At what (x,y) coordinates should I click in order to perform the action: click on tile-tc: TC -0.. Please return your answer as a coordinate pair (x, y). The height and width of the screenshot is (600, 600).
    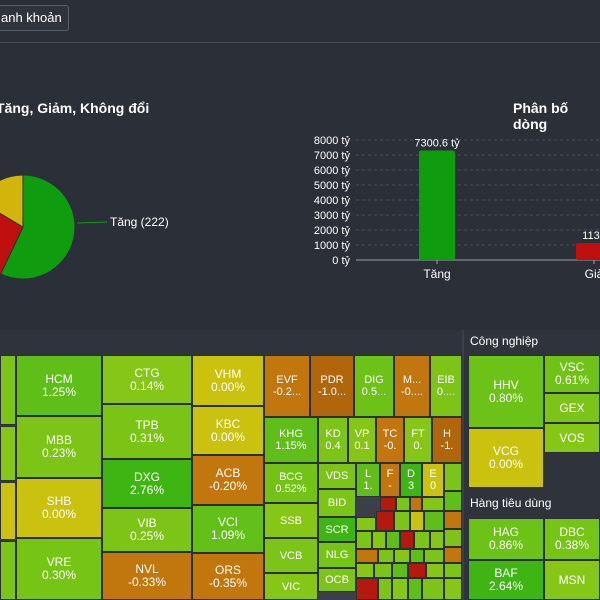
    Looking at the image, I should click on (390, 440).